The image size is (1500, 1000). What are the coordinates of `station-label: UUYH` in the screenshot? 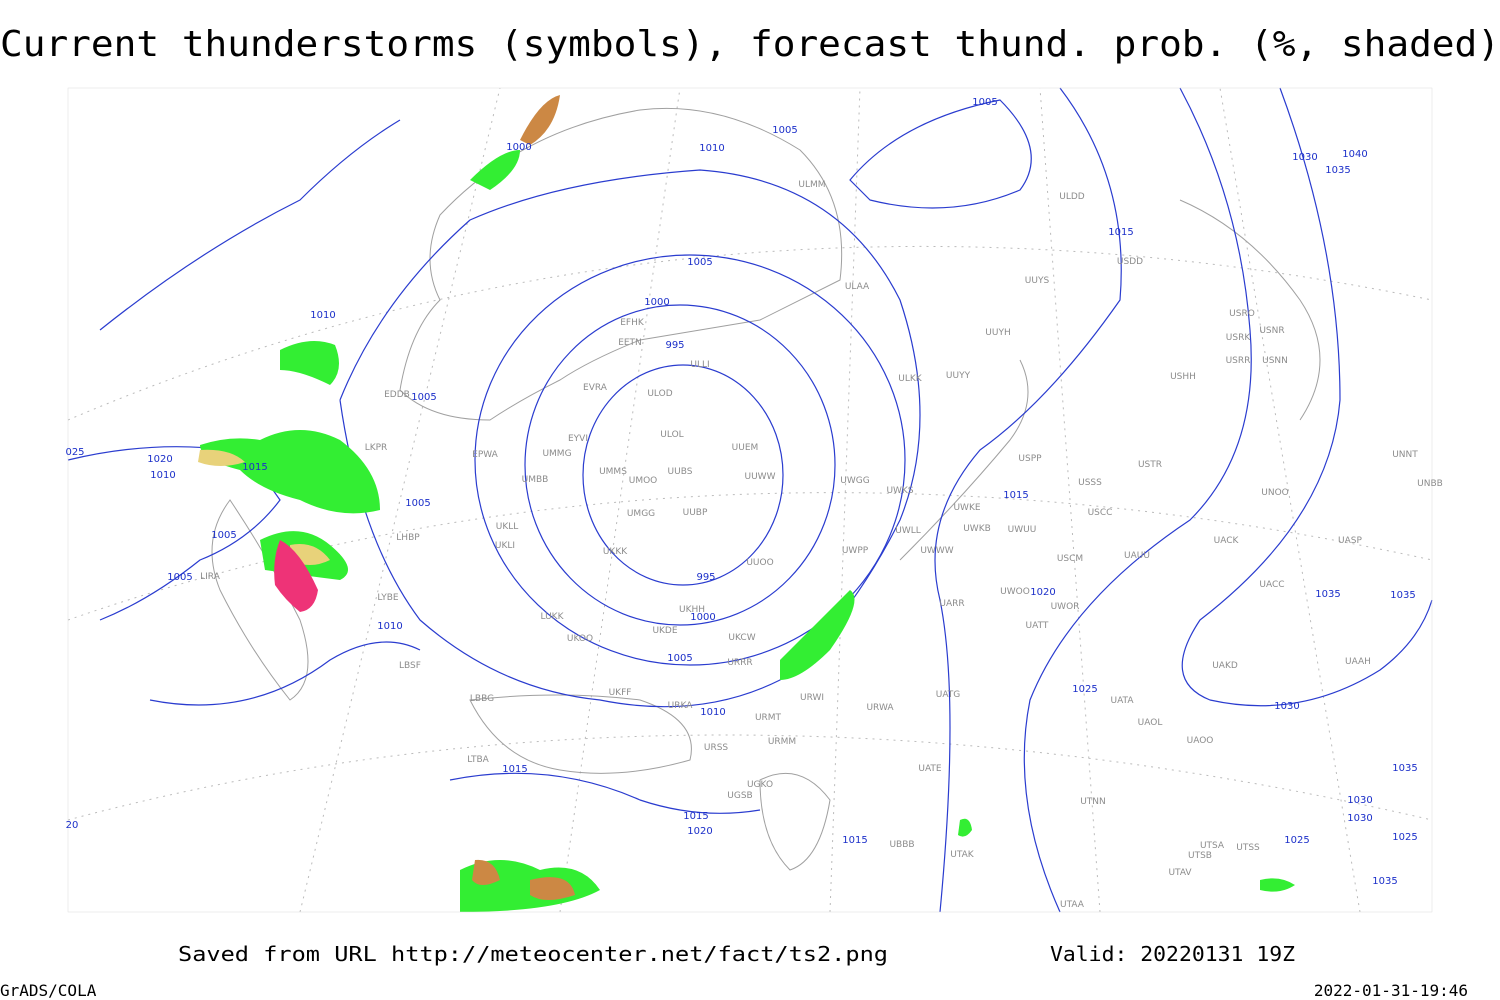 It's located at (997, 333).